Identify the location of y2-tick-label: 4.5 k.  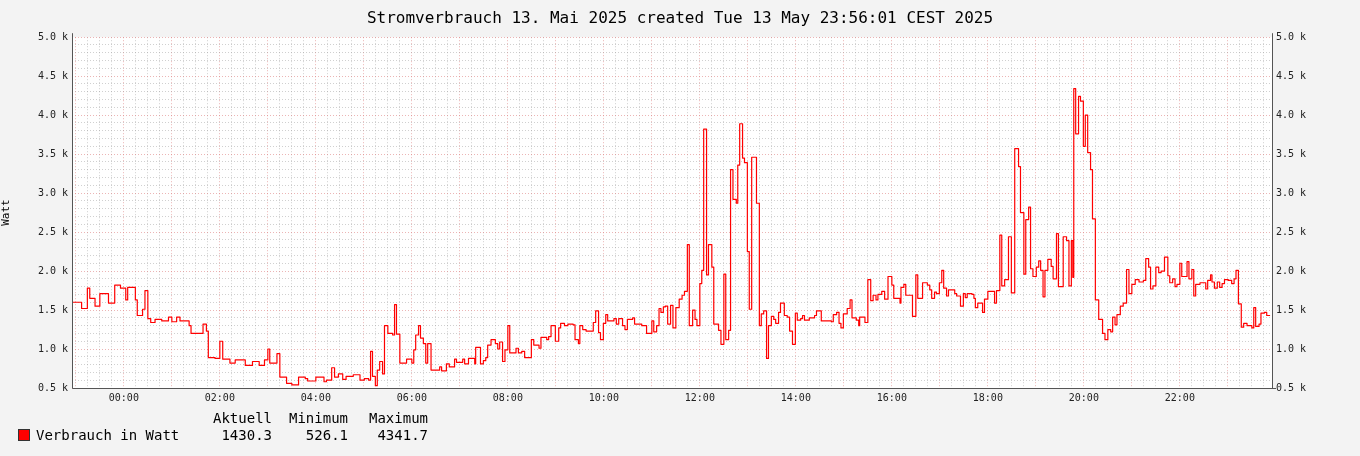
(1291, 75).